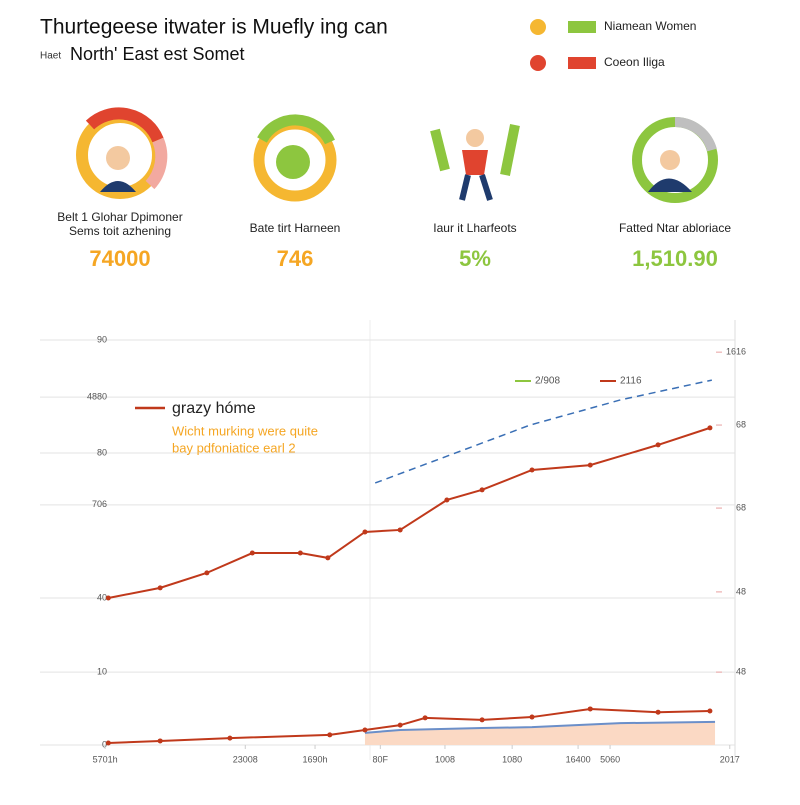 This screenshot has width=800, height=805. Describe the element at coordinates (119, 217) in the screenshot. I see `kpi-label: Belt 1 Glohar Dpimoner` at that location.